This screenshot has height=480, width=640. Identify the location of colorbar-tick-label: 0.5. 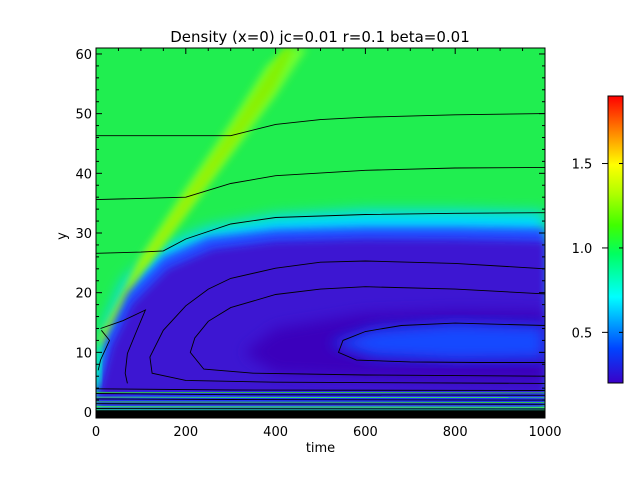
(582, 333).